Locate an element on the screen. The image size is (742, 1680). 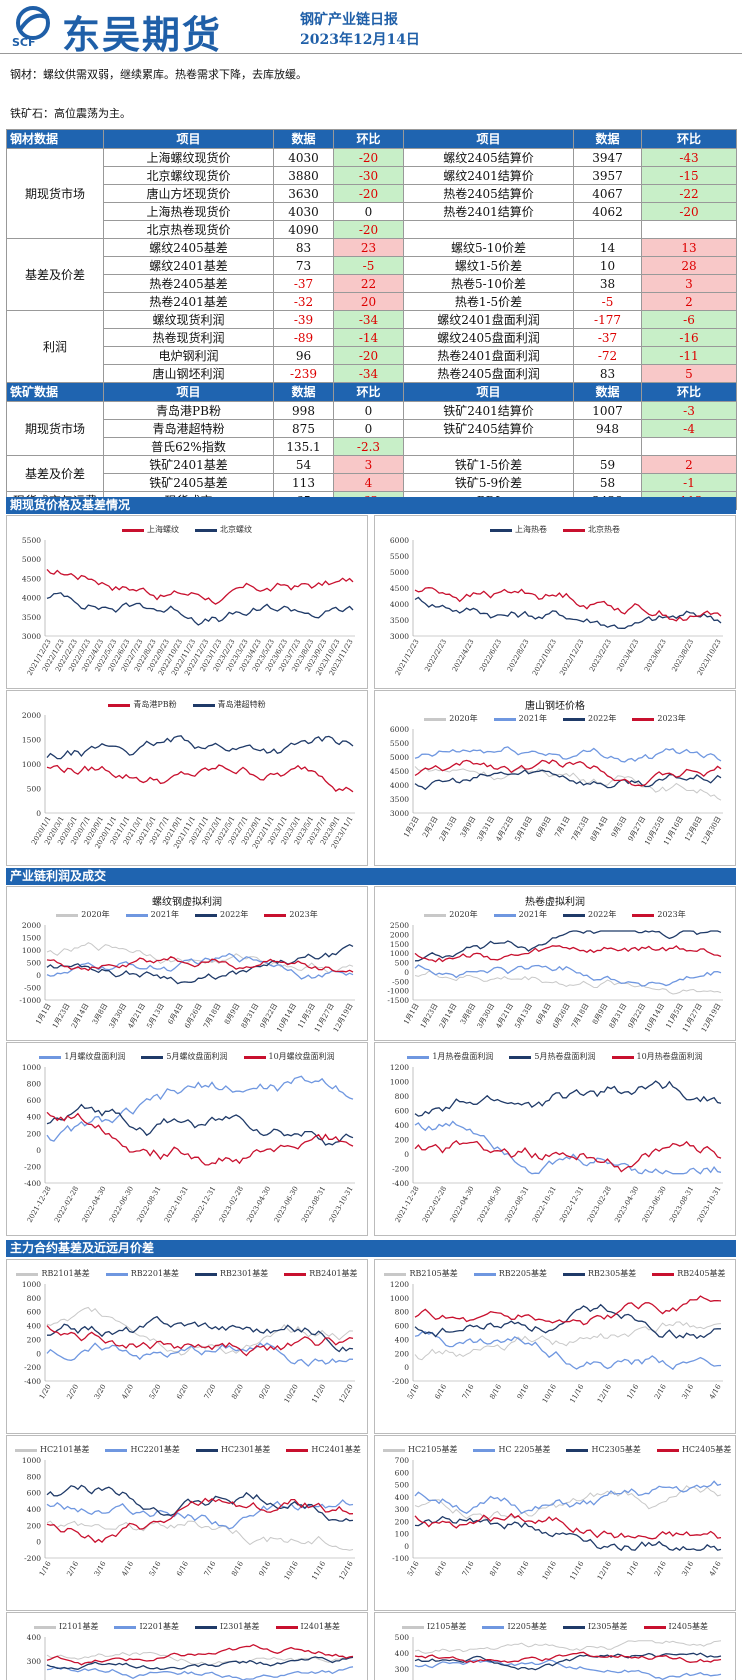
y-tick-label: 300 is located at coordinates (34, 1661).